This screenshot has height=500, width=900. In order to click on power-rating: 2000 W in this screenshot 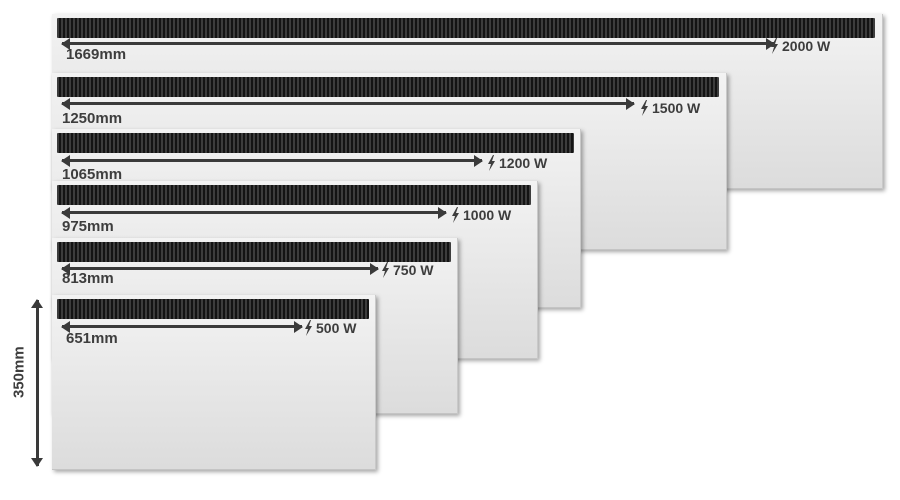, I will do `click(800, 46)`.